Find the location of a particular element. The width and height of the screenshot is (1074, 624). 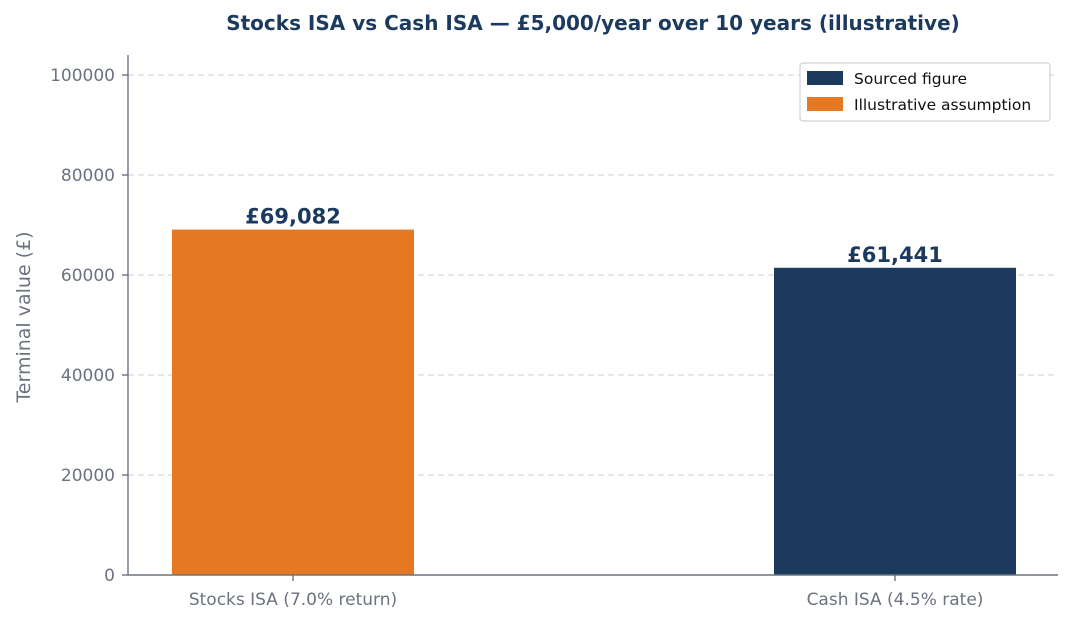

bar-value-label: £69,082 is located at coordinates (293, 217).